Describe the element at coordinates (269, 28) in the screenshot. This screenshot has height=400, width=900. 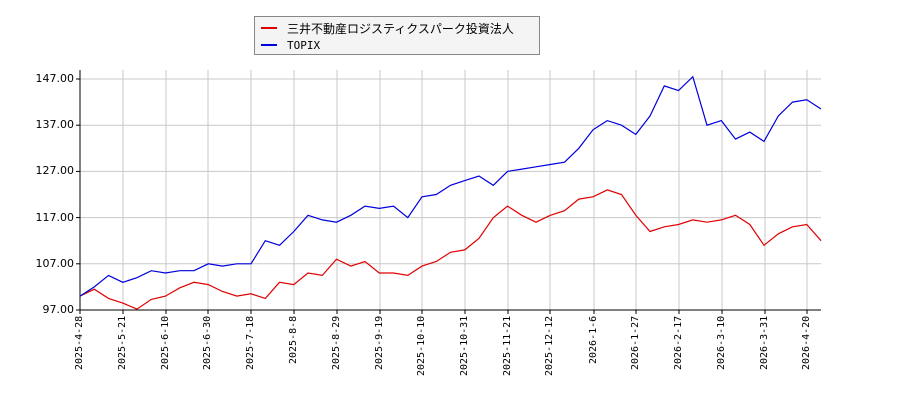
I see `red-line-swatch-icon` at that location.